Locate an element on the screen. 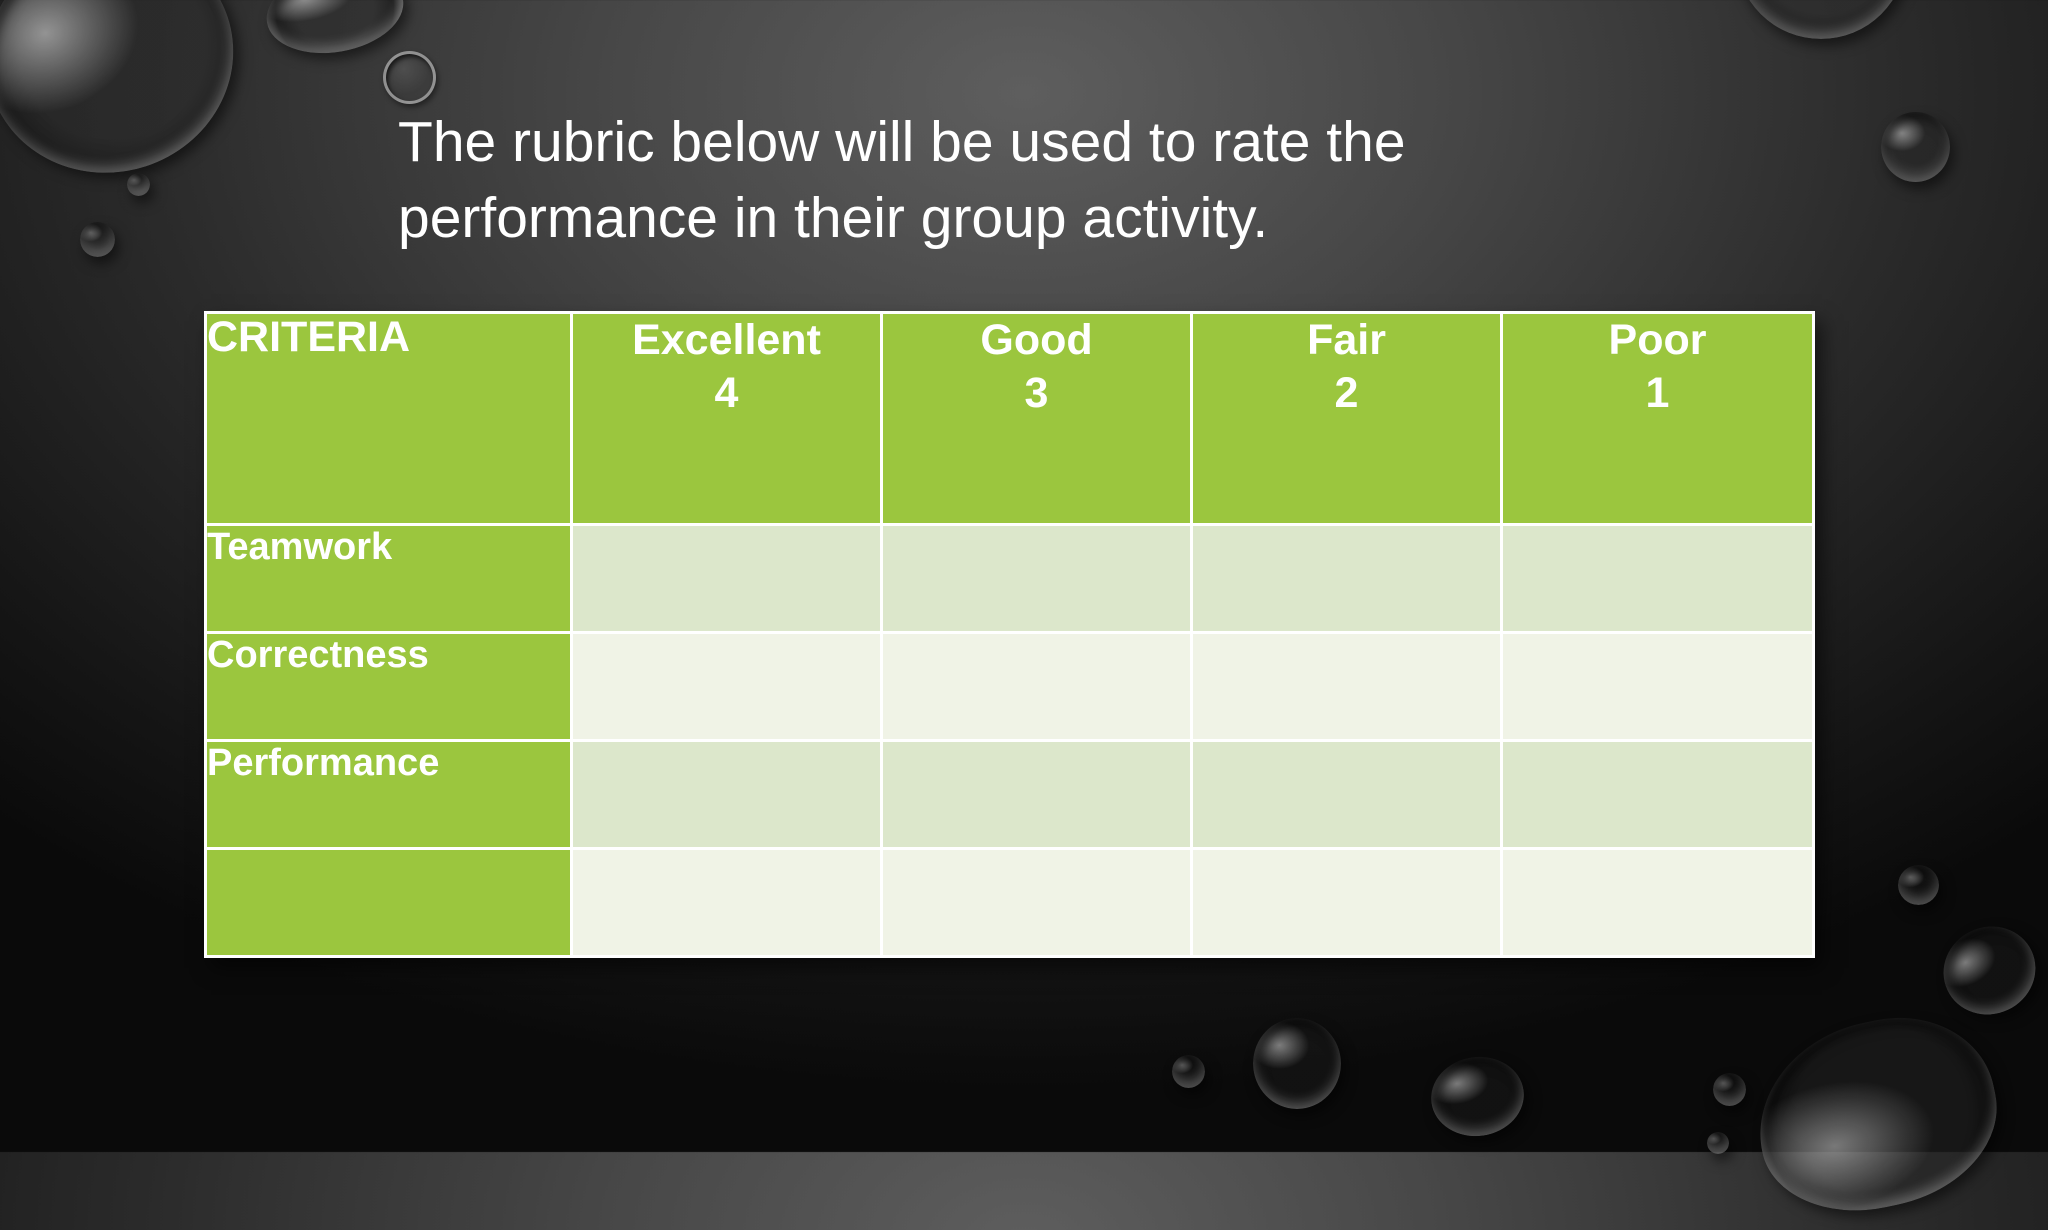 This screenshot has height=1230, width=2048. level-score: 3 is located at coordinates (1036, 393).